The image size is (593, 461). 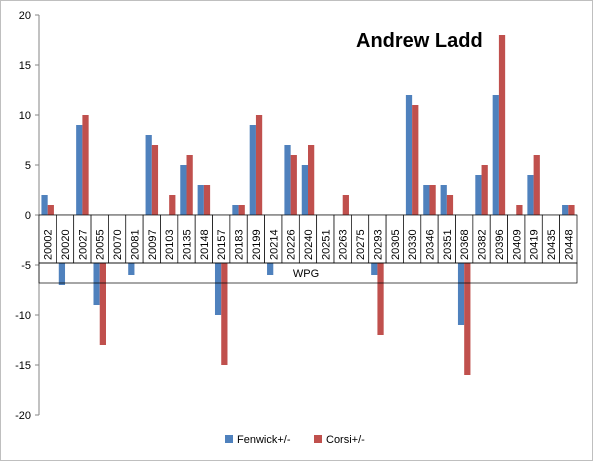 What do you see at coordinates (535, 244) in the screenshot?
I see `category-label: 20419` at bounding box center [535, 244].